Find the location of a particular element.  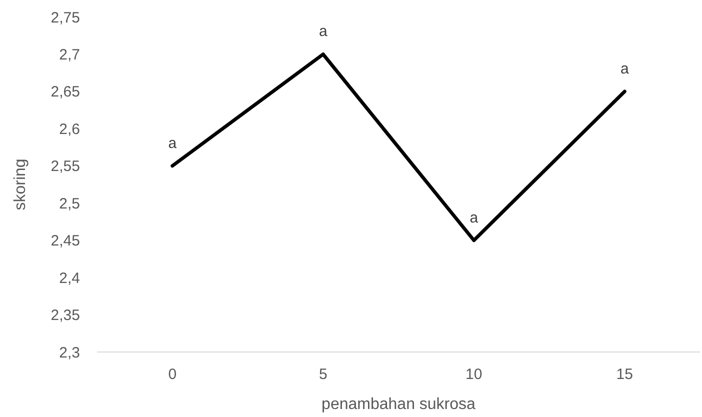

x-axis-title: penambahan sukrosa is located at coordinates (399, 404).